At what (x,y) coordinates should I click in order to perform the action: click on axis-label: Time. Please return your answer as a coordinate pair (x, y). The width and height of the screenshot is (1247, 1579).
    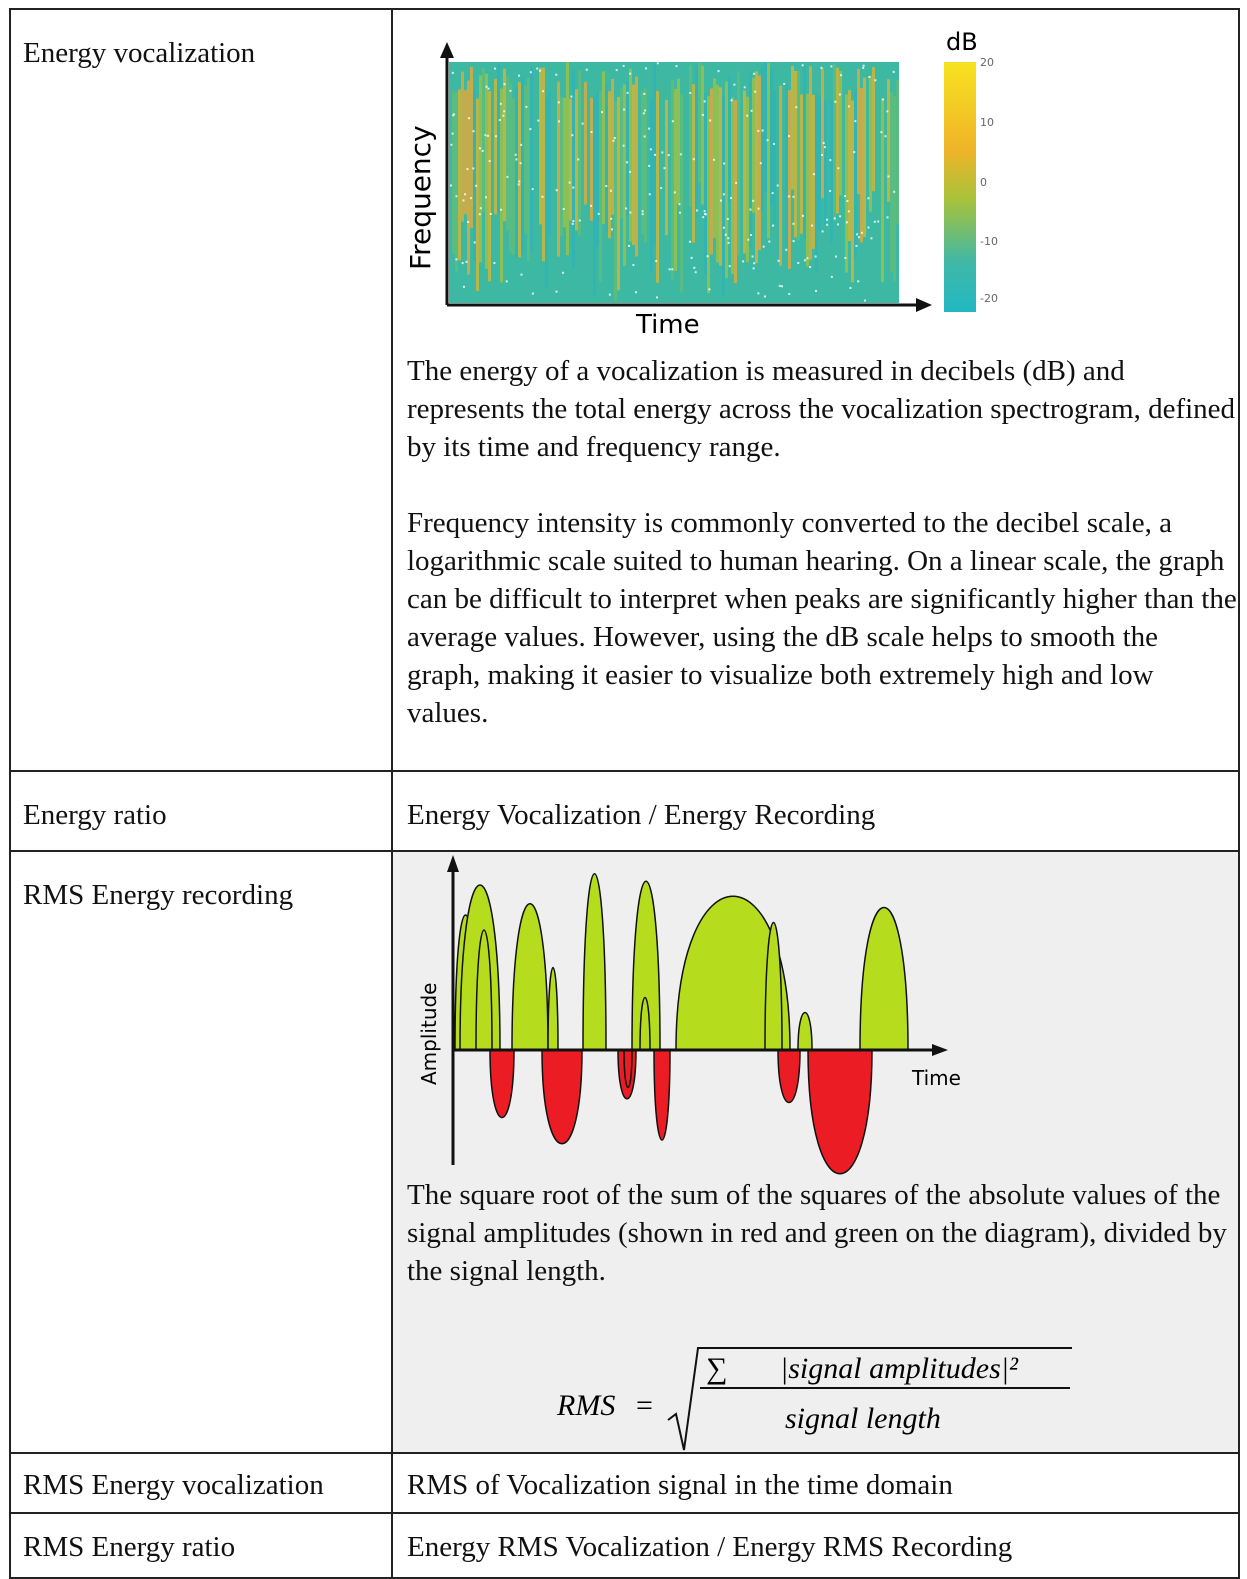
    Looking at the image, I should click on (667, 325).